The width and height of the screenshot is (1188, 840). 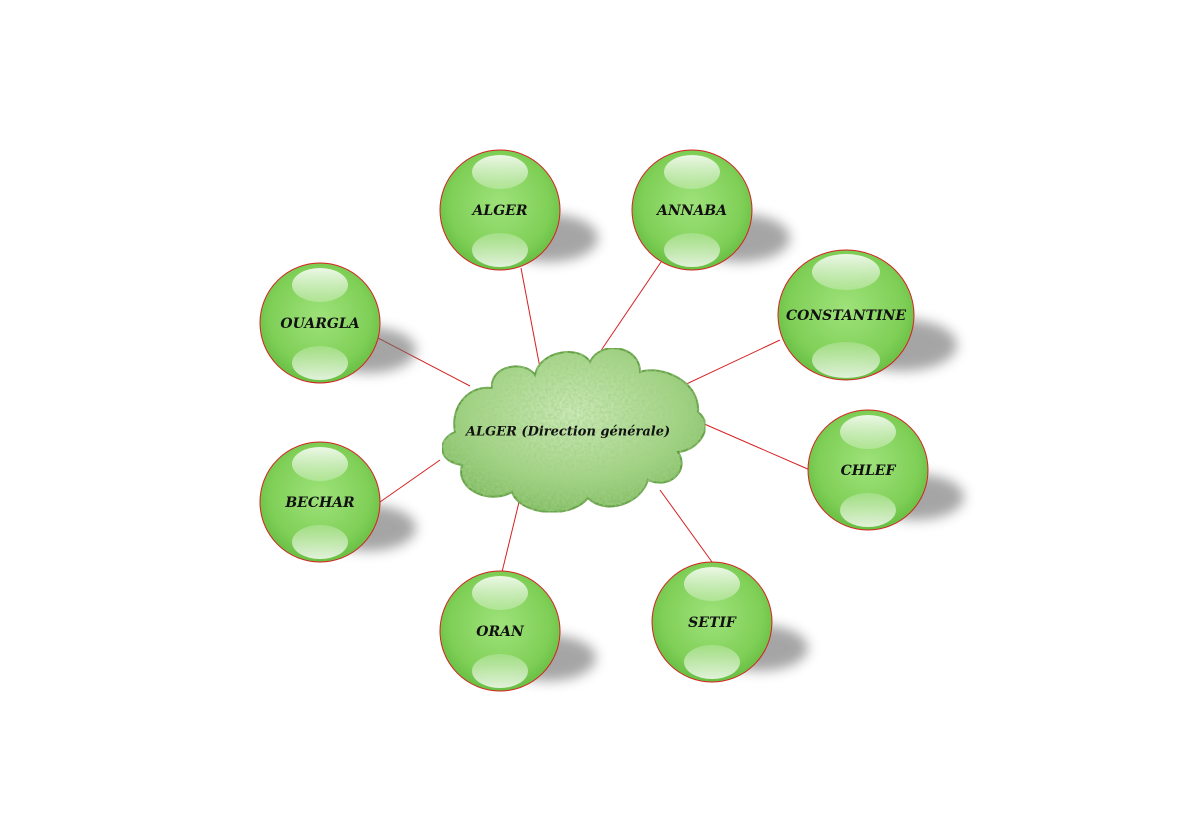 What do you see at coordinates (756, 446) in the screenshot?
I see `connector-chlef` at bounding box center [756, 446].